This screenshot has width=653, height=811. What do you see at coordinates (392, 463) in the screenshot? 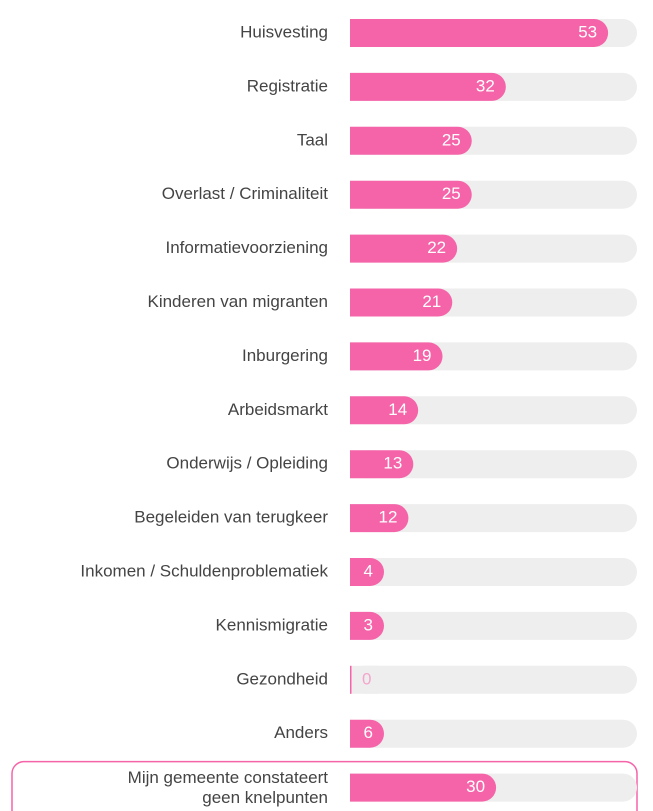
I see `value-label: 13` at bounding box center [392, 463].